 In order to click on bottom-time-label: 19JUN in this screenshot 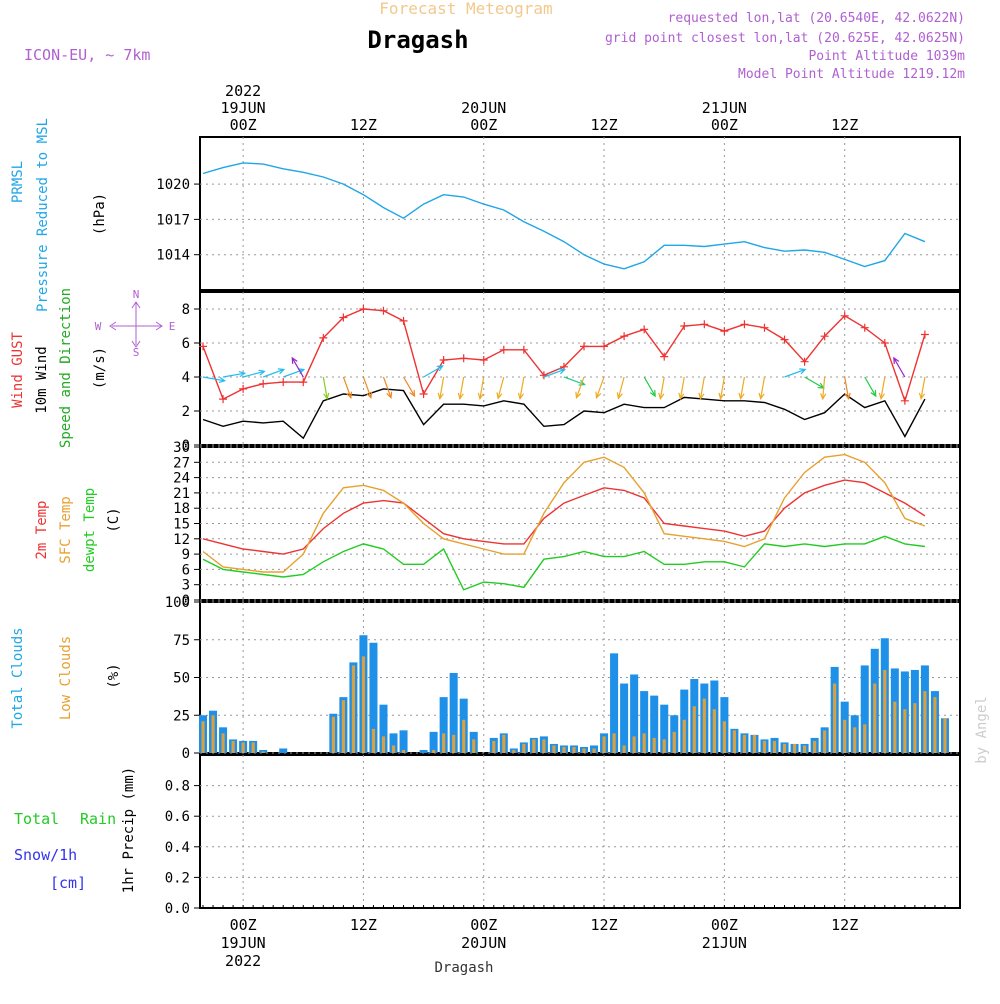, I will do `click(243, 943)`.